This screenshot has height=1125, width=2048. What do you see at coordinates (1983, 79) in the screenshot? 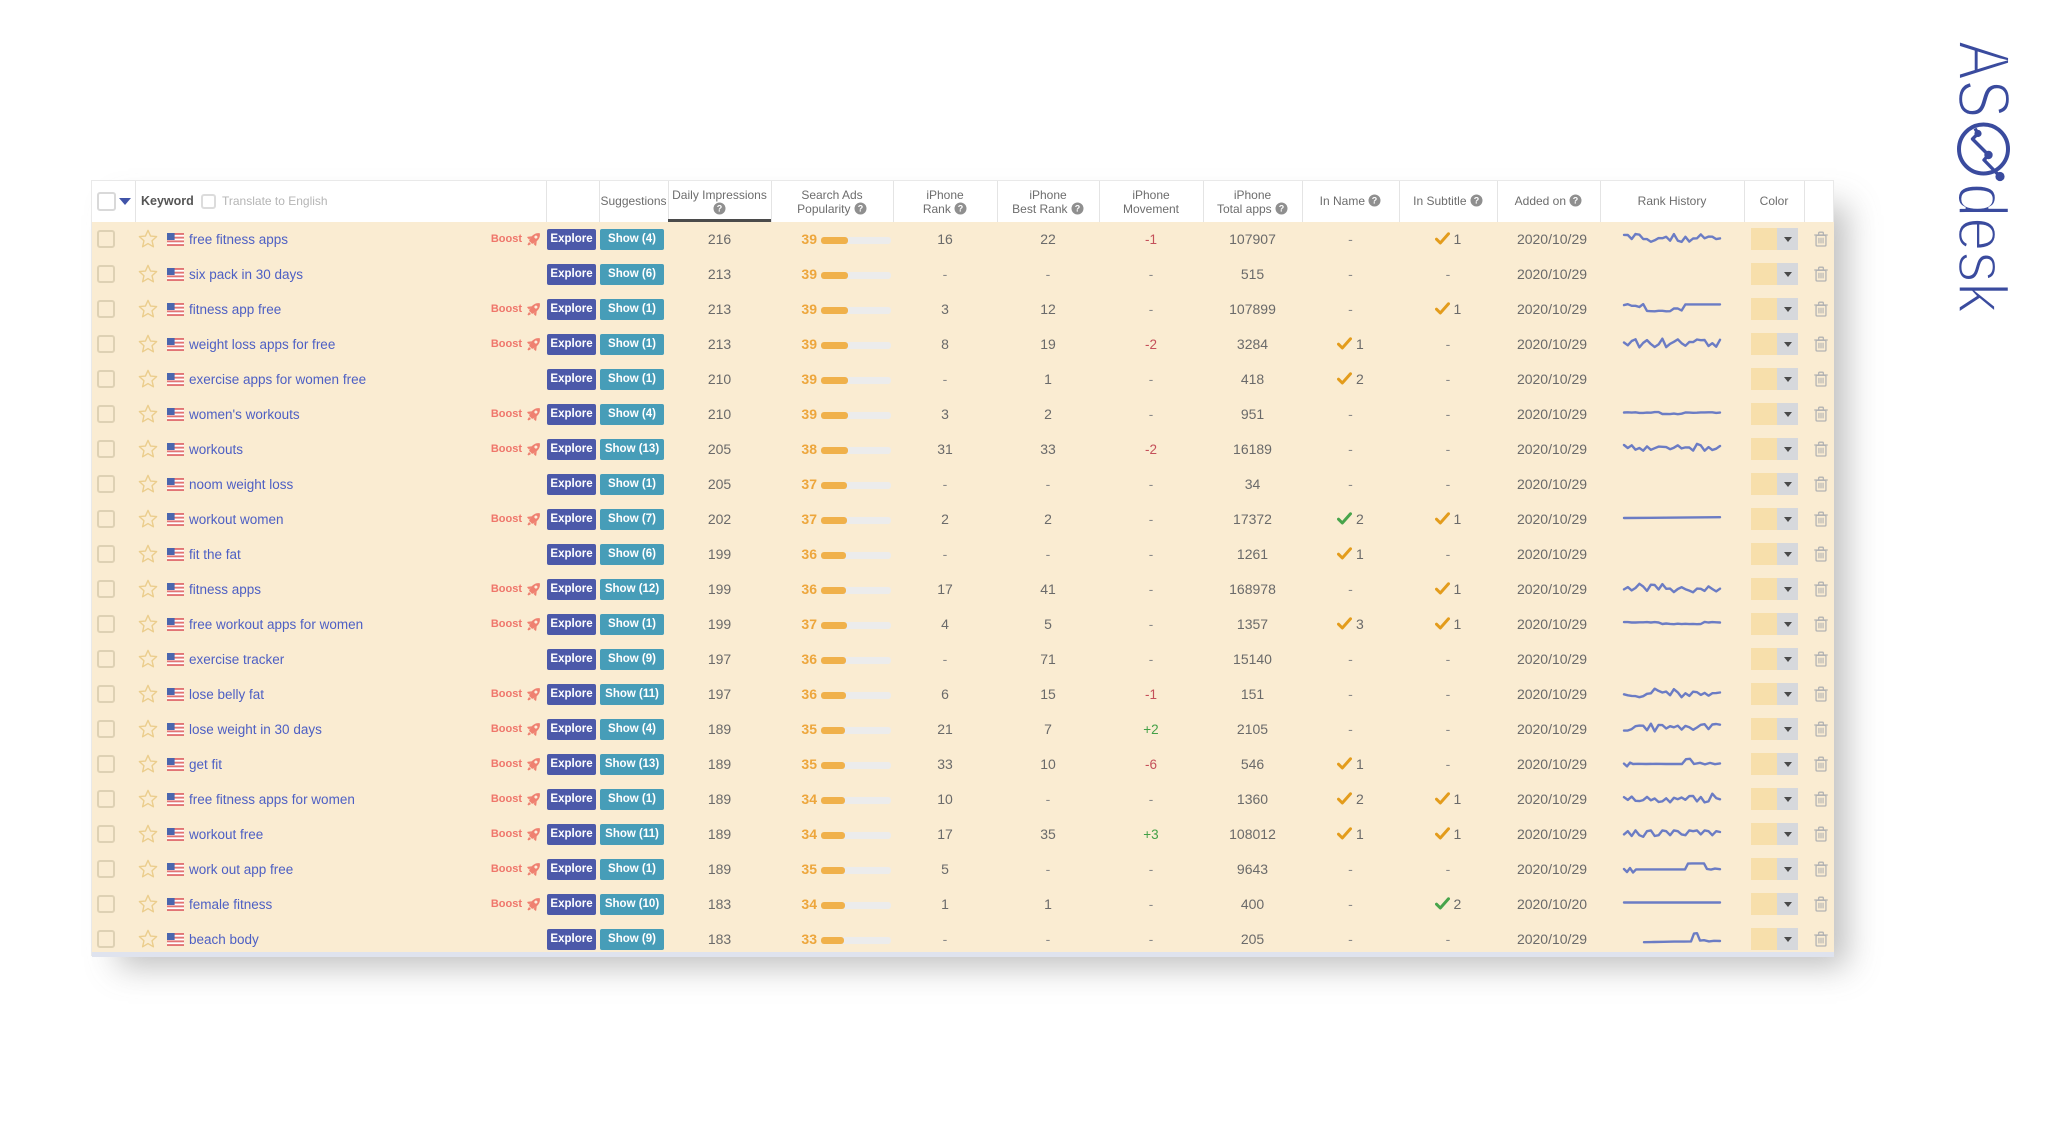
I see `svg-text: AS` at bounding box center [1983, 79].